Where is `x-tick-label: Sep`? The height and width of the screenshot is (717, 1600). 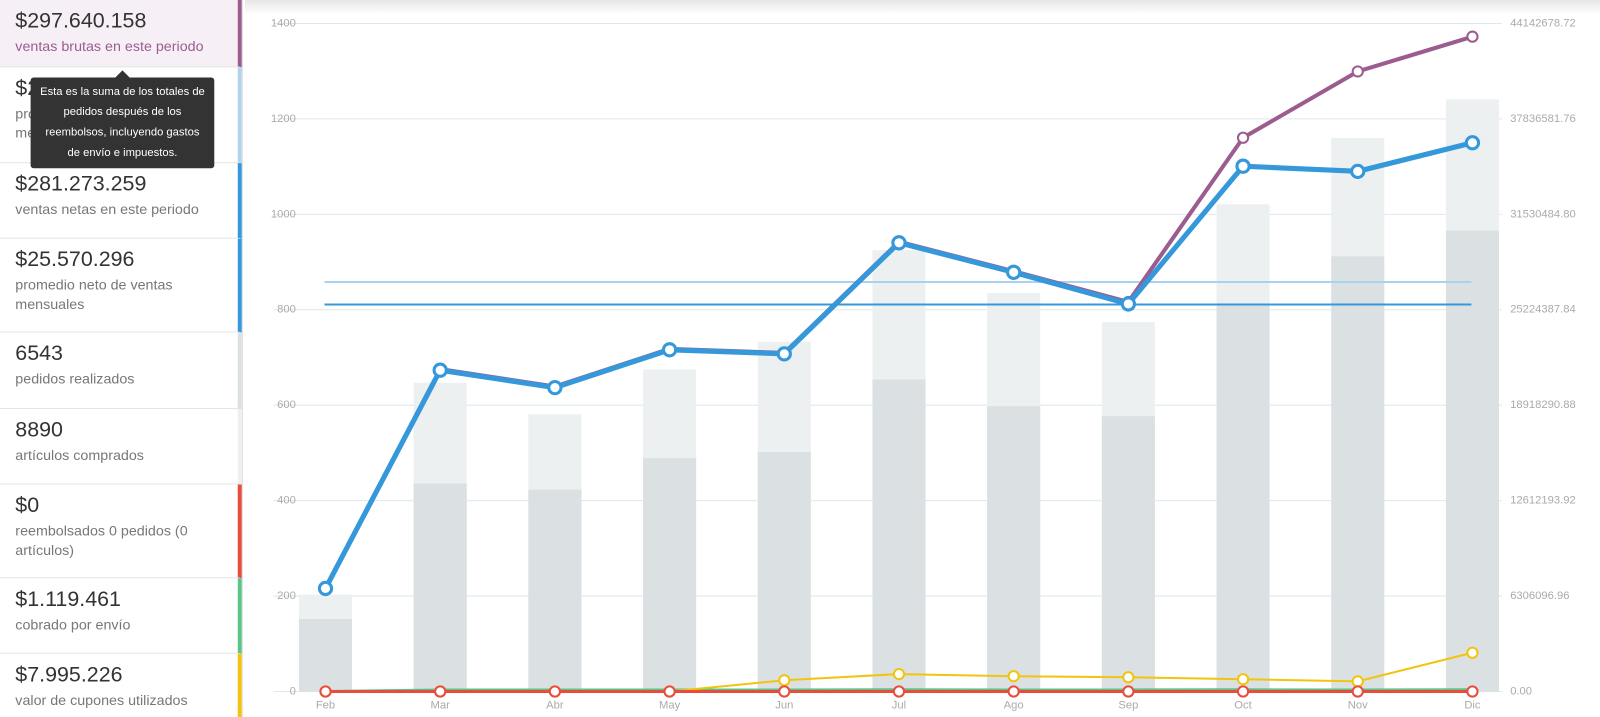 x-tick-label: Sep is located at coordinates (1128, 706).